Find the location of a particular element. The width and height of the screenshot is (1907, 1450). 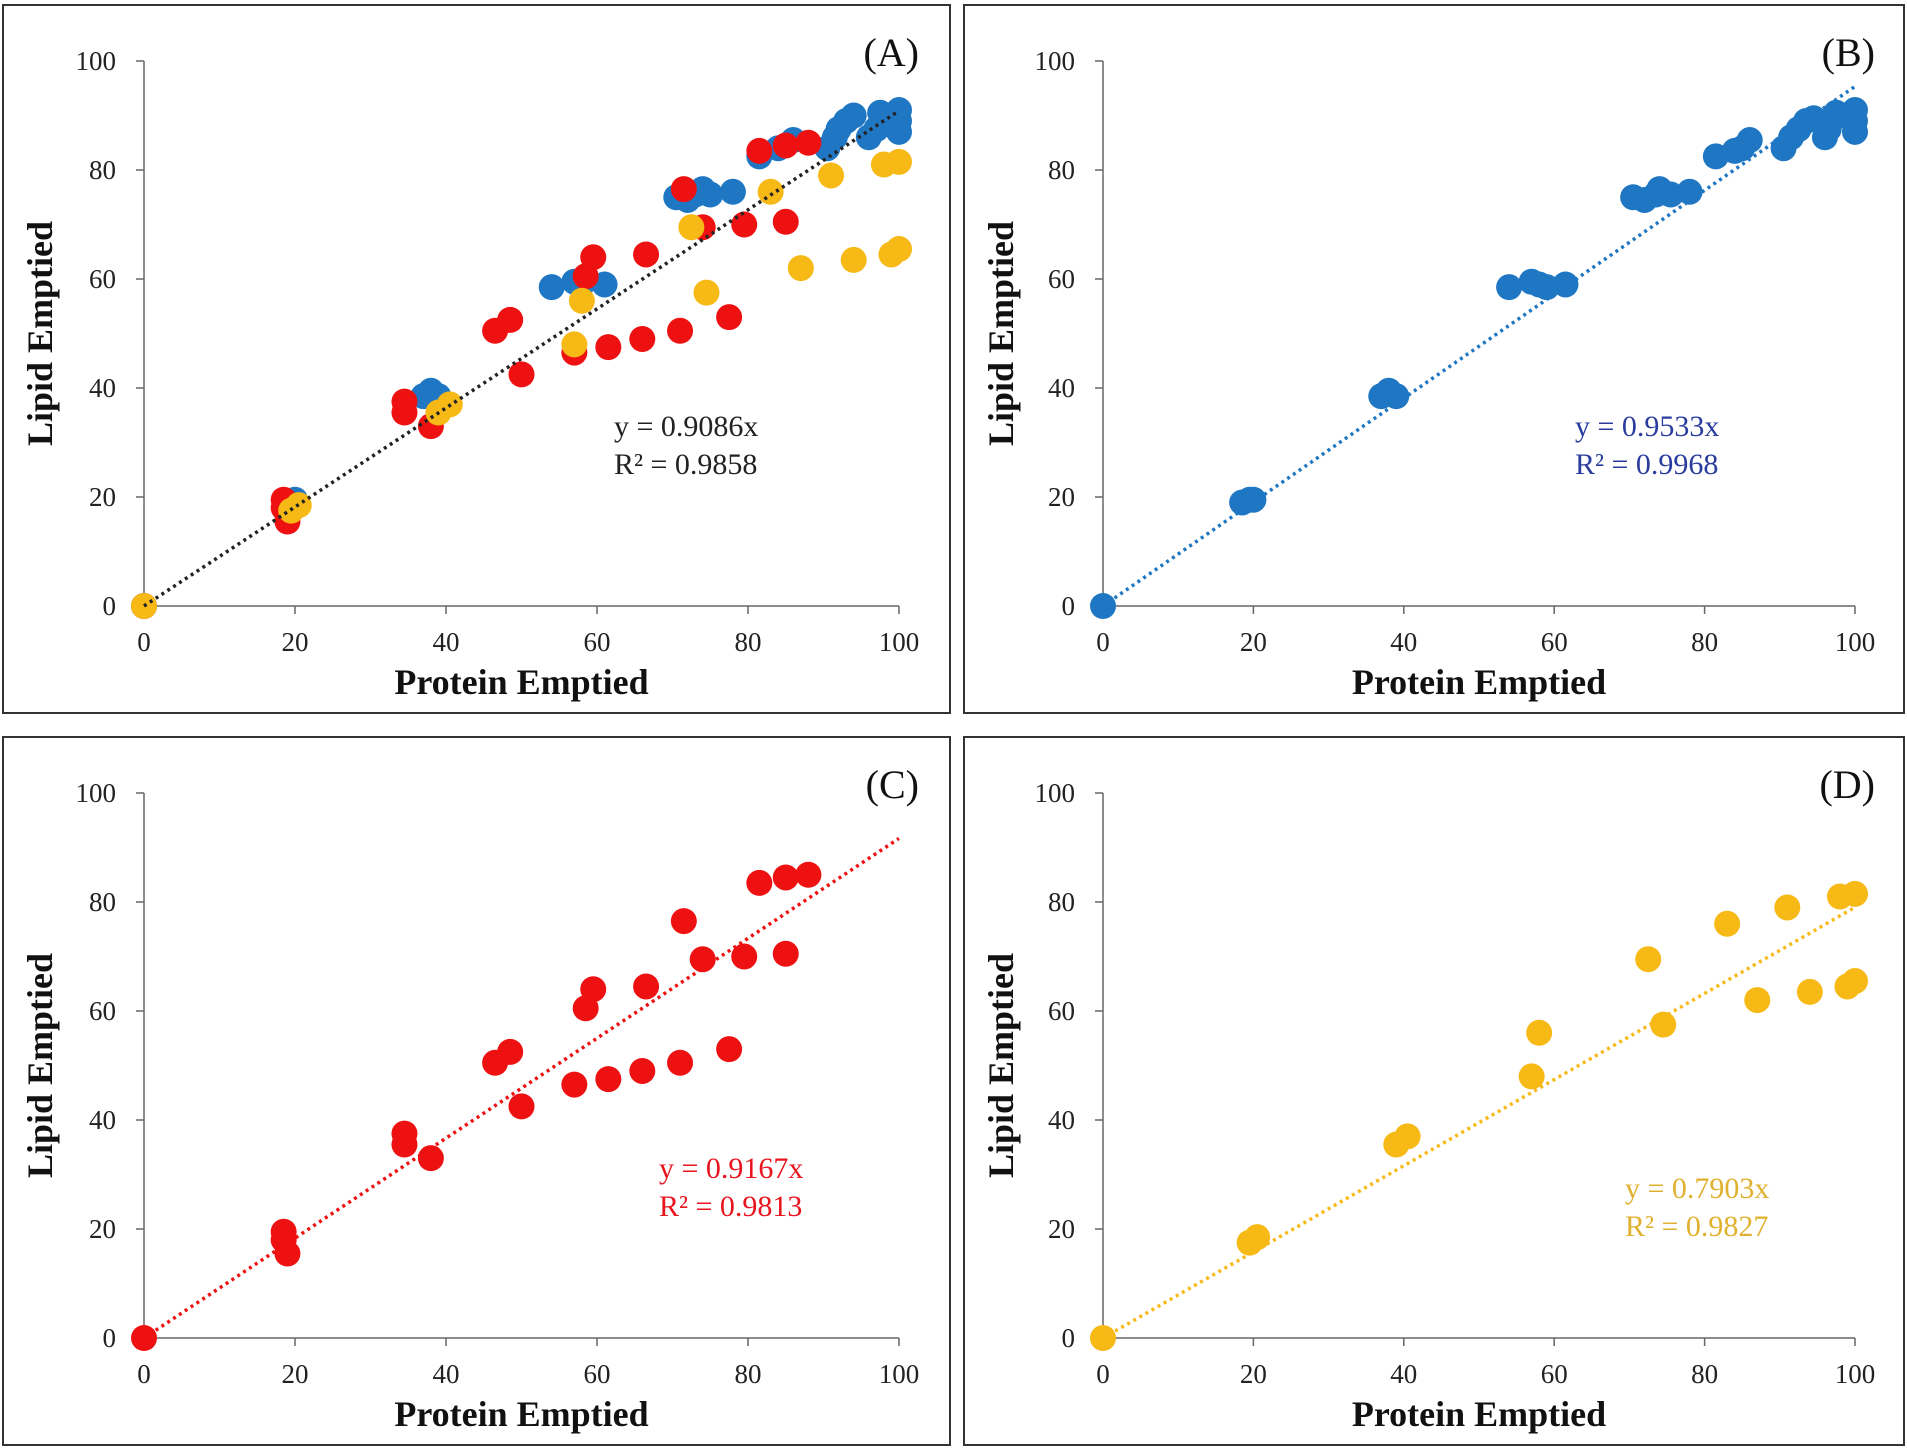

trendline is located at coordinates (1479, 346).